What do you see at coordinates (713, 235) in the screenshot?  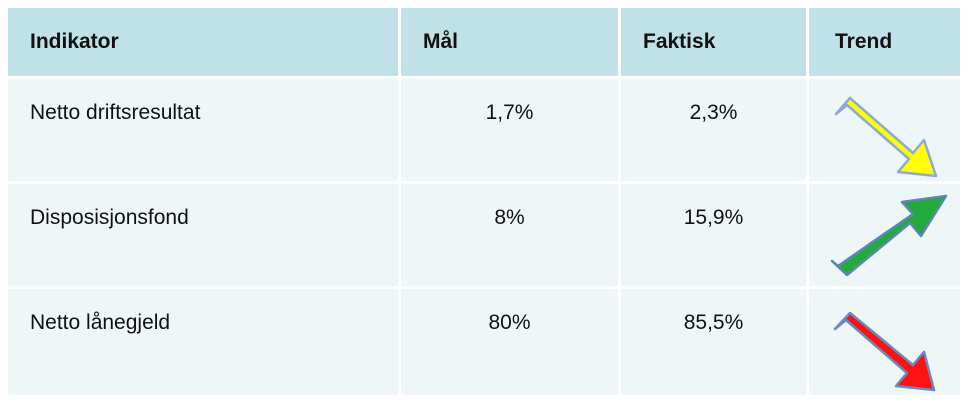 I see `actual-cell: 15,9%` at bounding box center [713, 235].